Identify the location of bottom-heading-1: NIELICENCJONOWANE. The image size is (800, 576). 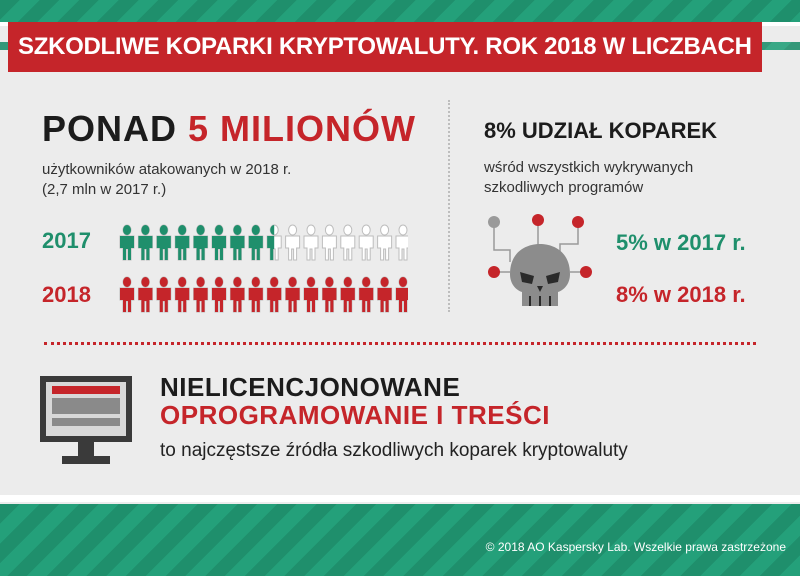
(310, 387).